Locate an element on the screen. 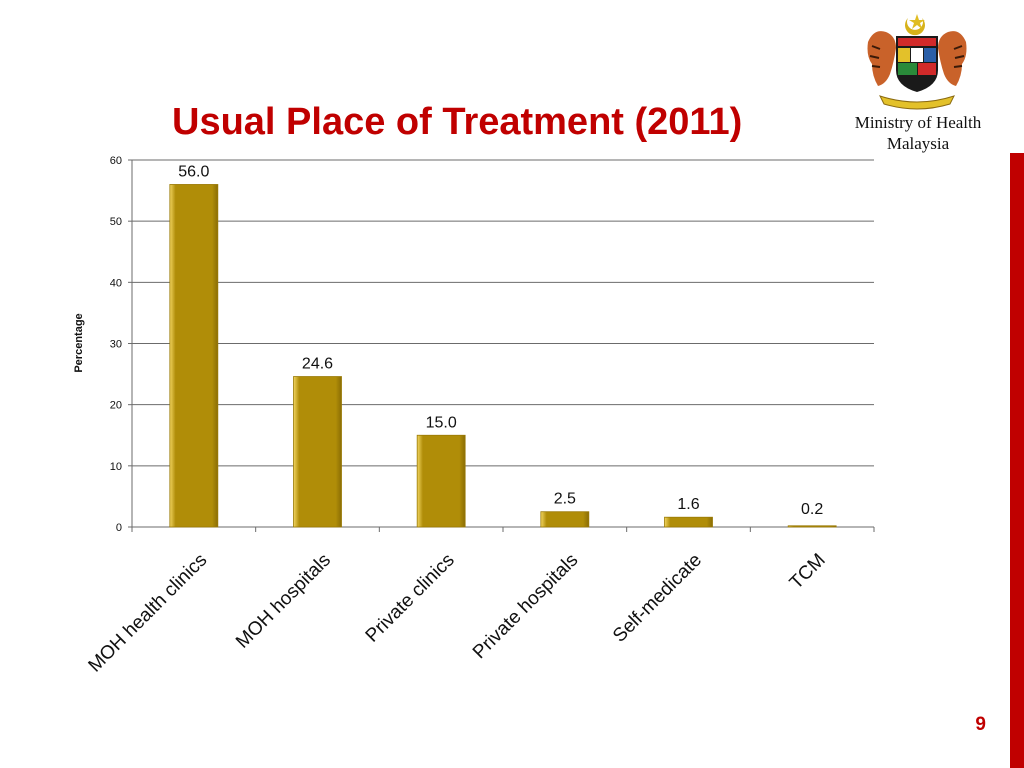 The image size is (1024, 768). y-tick-label: 20 is located at coordinates (116, 406).